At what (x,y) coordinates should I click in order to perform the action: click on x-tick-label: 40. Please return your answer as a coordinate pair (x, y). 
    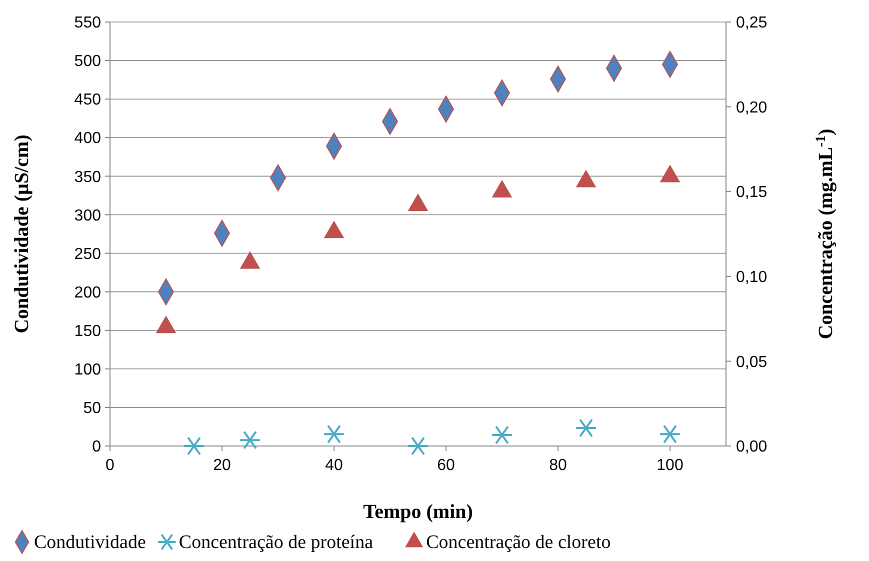
    Looking at the image, I should click on (334, 465).